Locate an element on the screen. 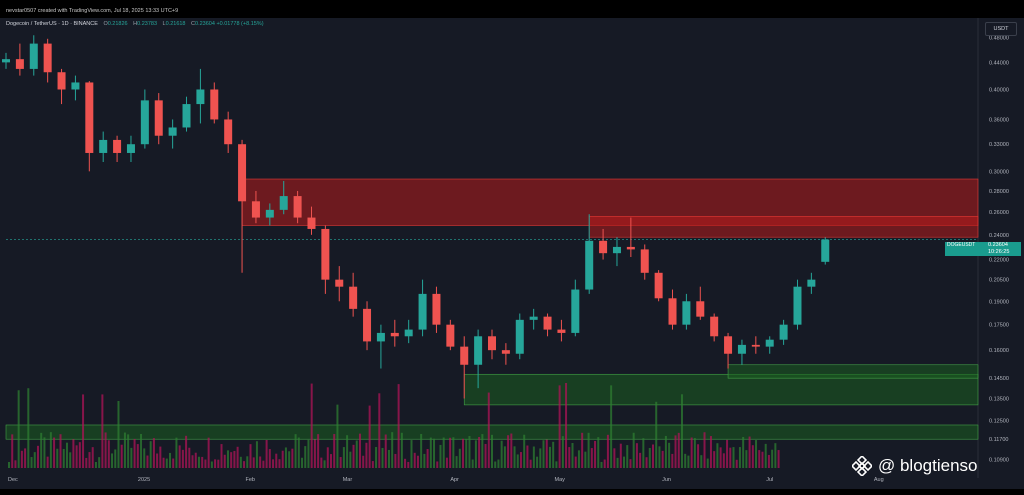 This screenshot has width=1024, height=495. bar-countdown: 10:26:25 is located at coordinates (999, 252).